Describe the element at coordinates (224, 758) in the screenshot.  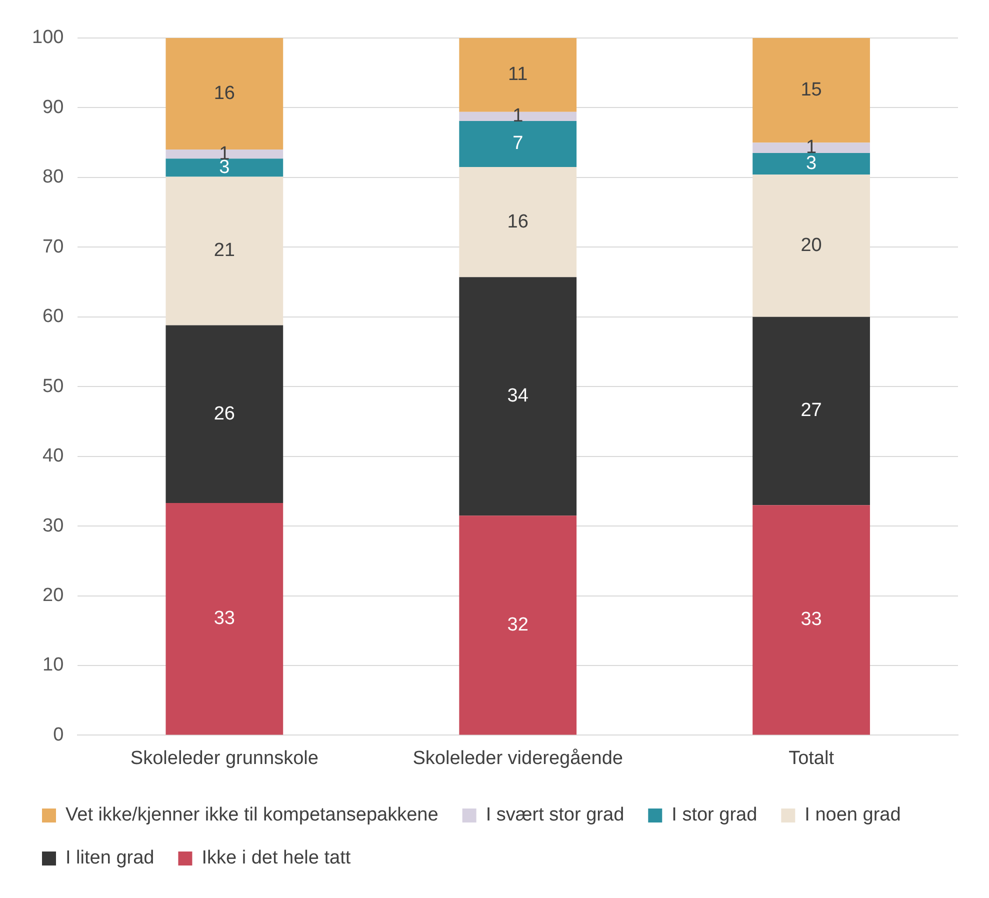
I see `x-tick-label: Skoleleder grunnskole` at that location.